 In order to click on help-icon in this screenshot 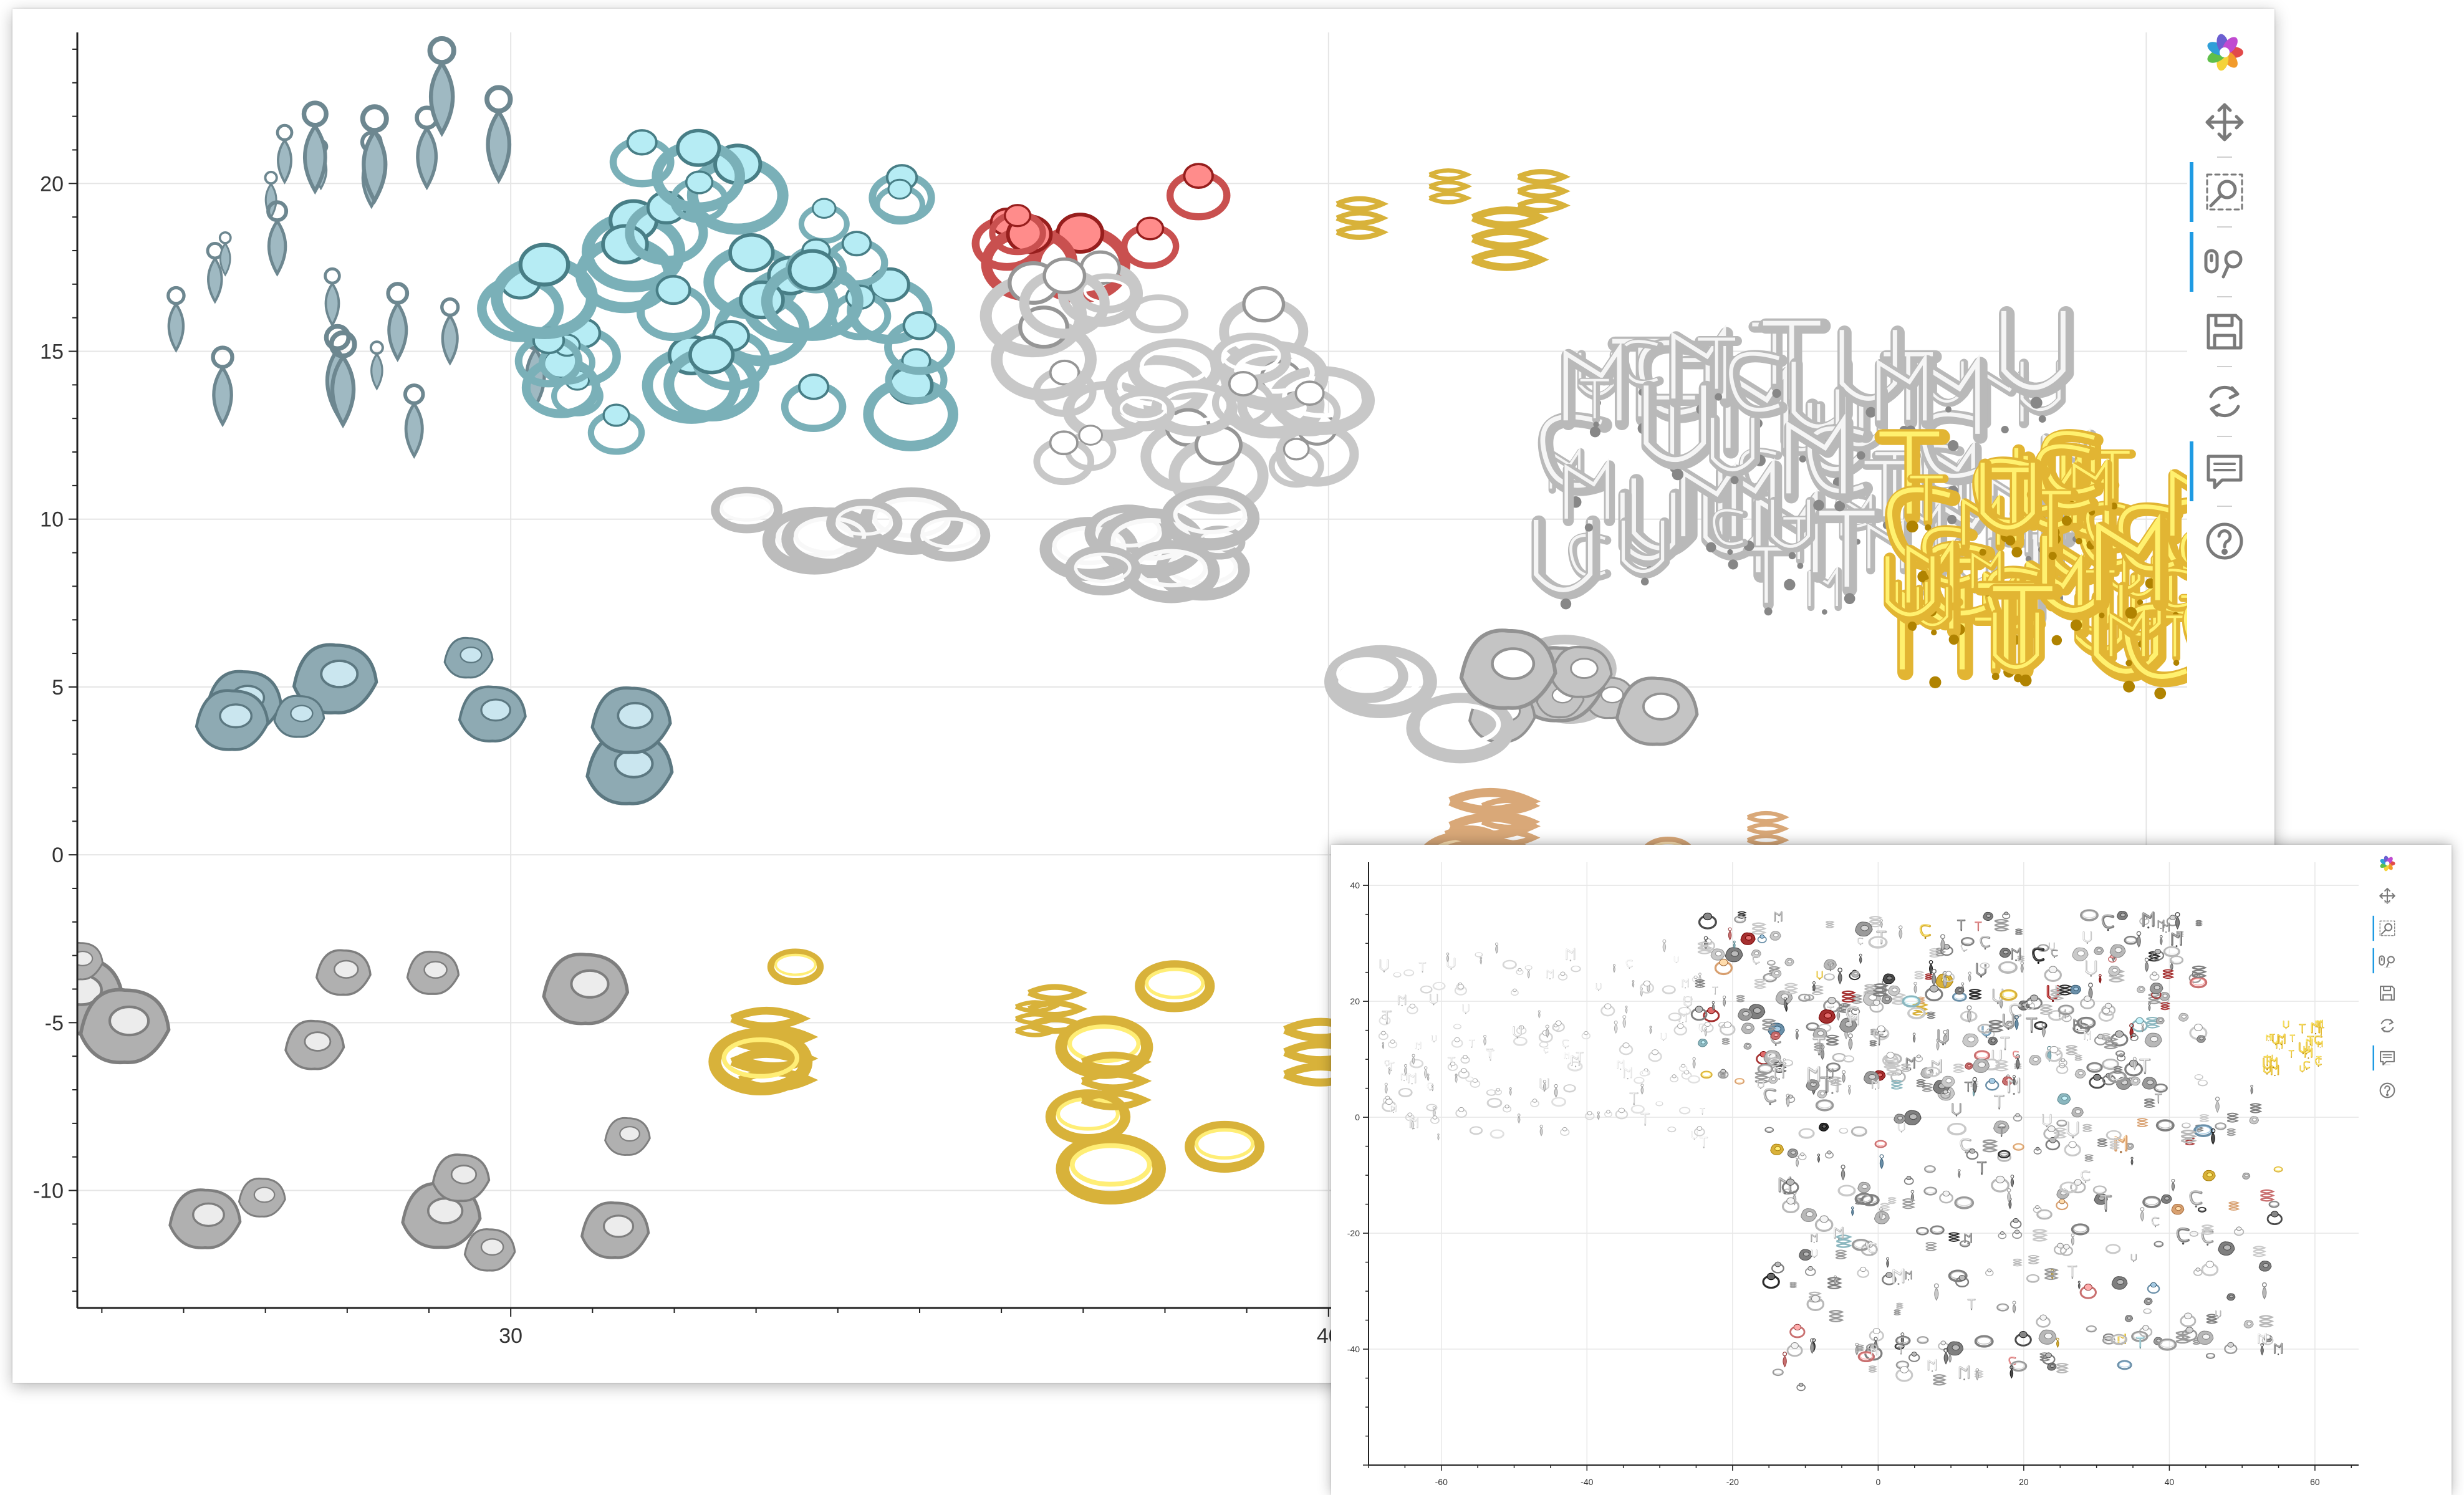, I will do `click(2224, 541)`.